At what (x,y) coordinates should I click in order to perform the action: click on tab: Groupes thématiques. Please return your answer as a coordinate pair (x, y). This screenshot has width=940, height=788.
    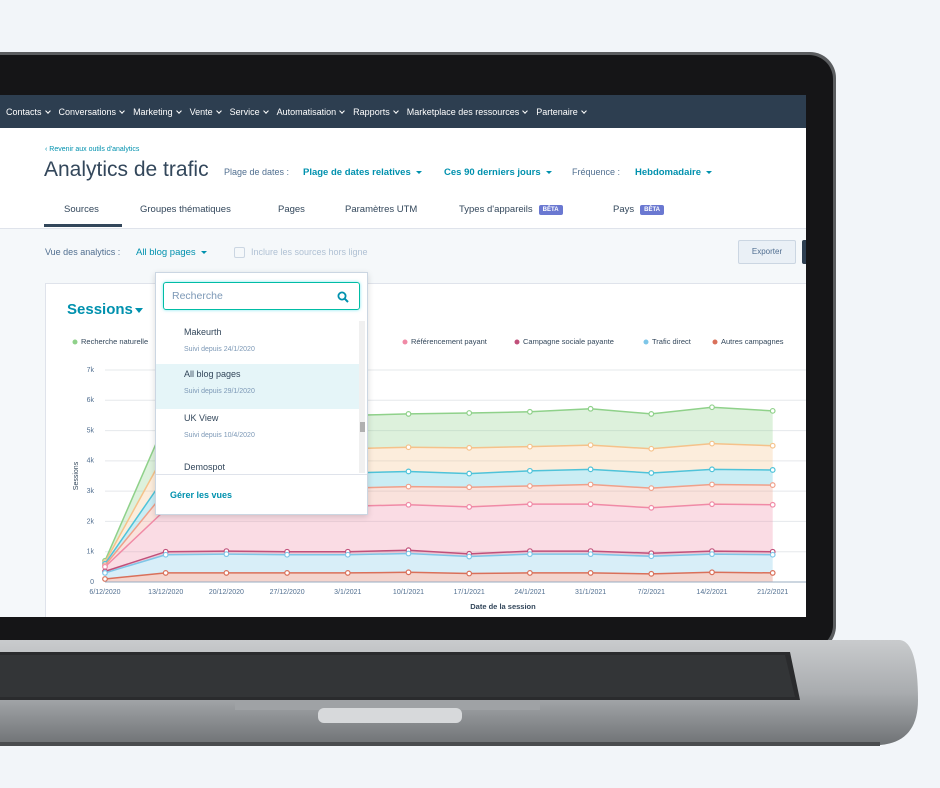
    Looking at the image, I should click on (185, 209).